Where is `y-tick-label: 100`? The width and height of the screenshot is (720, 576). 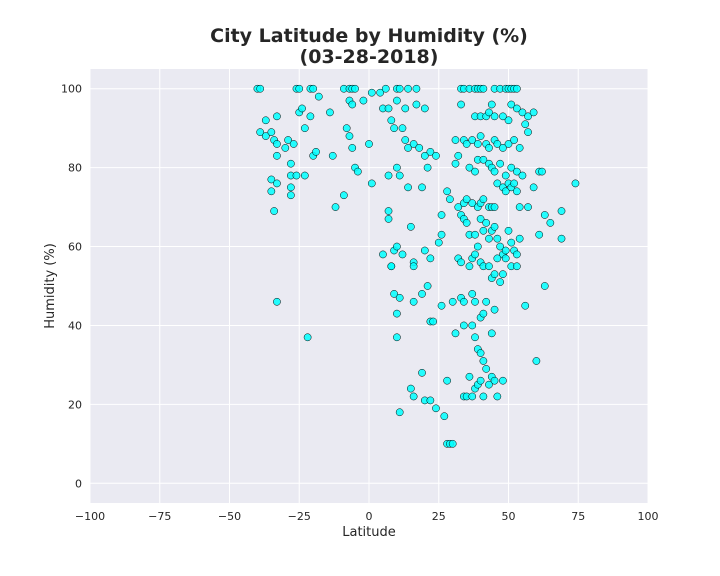 y-tick-label: 100 is located at coordinates (71, 89).